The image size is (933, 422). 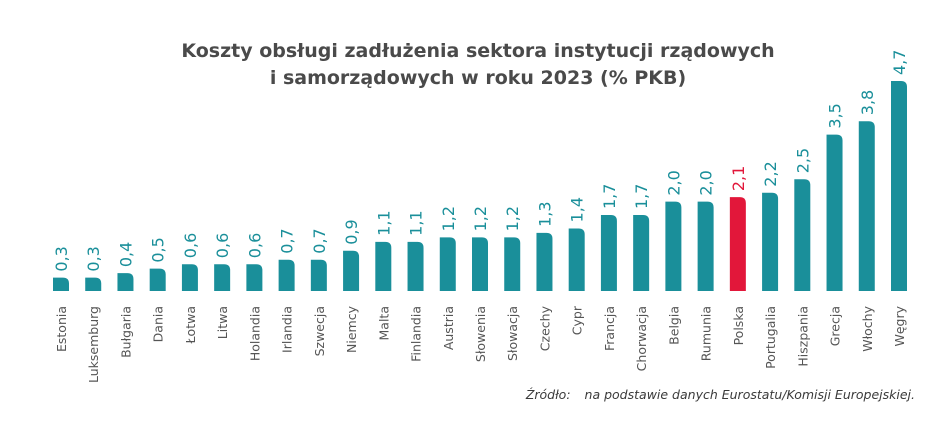 I want to click on category-label: Irlandia, so click(x=287, y=329).